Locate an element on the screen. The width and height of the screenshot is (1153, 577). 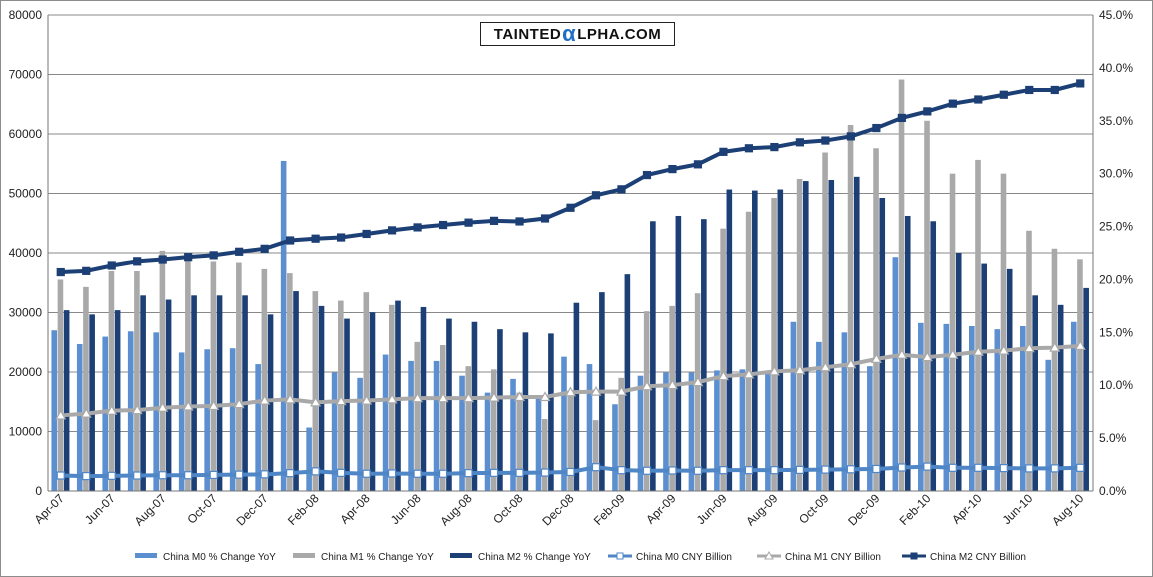
line-series-china-m1-cny-billion is located at coordinates (570, 380).